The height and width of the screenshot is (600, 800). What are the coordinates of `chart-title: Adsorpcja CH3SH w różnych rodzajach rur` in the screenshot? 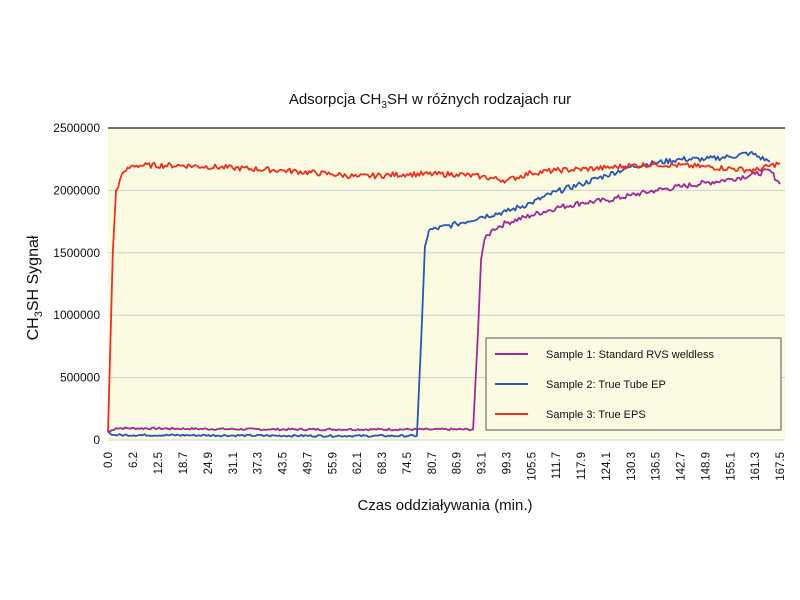 It's located at (430, 101).